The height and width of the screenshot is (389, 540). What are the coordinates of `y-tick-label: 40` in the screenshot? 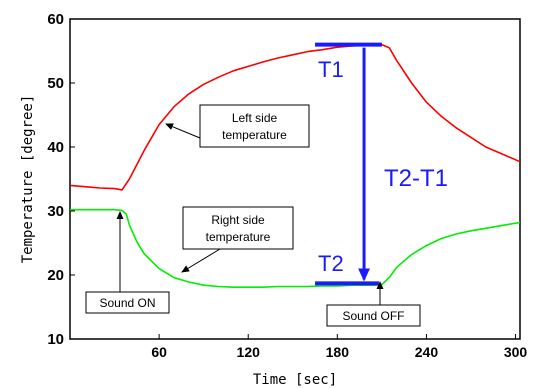 It's located at (55, 147).